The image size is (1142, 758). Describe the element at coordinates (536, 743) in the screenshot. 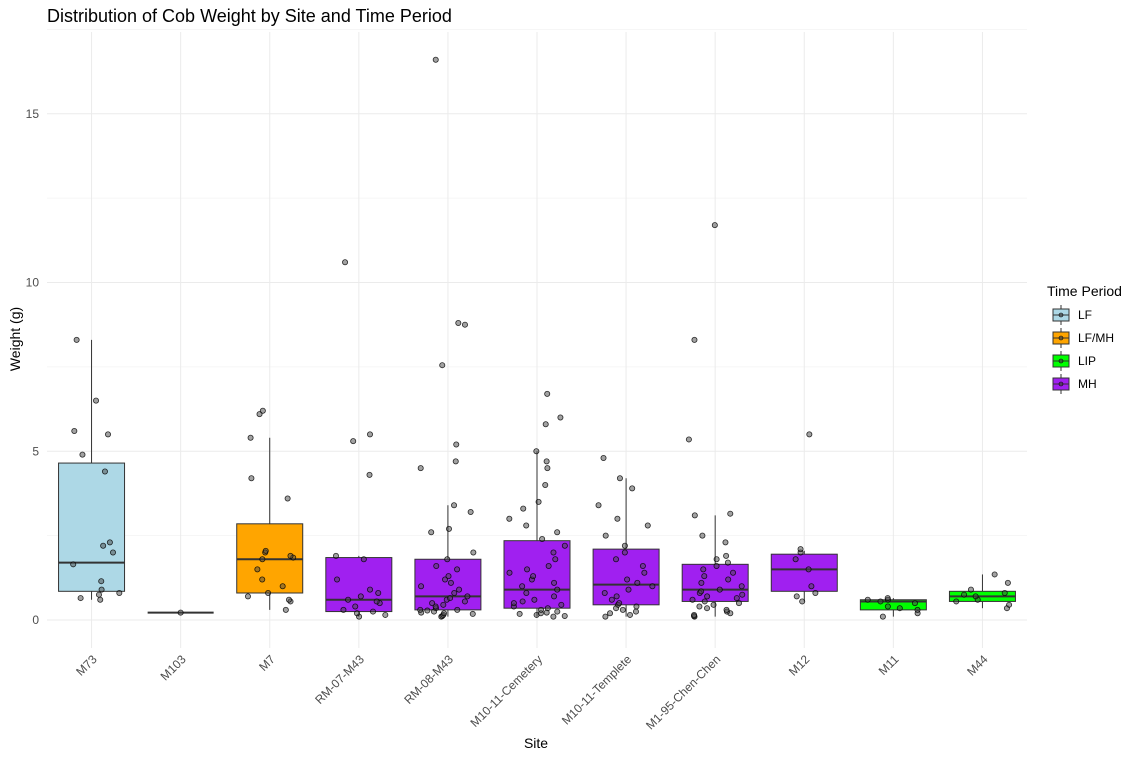

I see `x-axis-title: Site` at that location.